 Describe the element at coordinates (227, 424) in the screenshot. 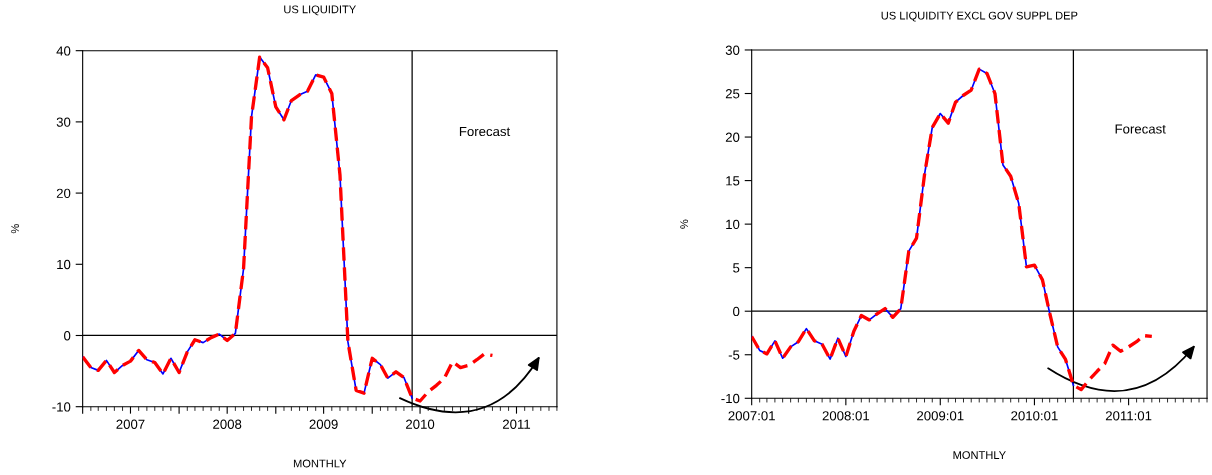

I see `x-tick-label: 2008` at that location.